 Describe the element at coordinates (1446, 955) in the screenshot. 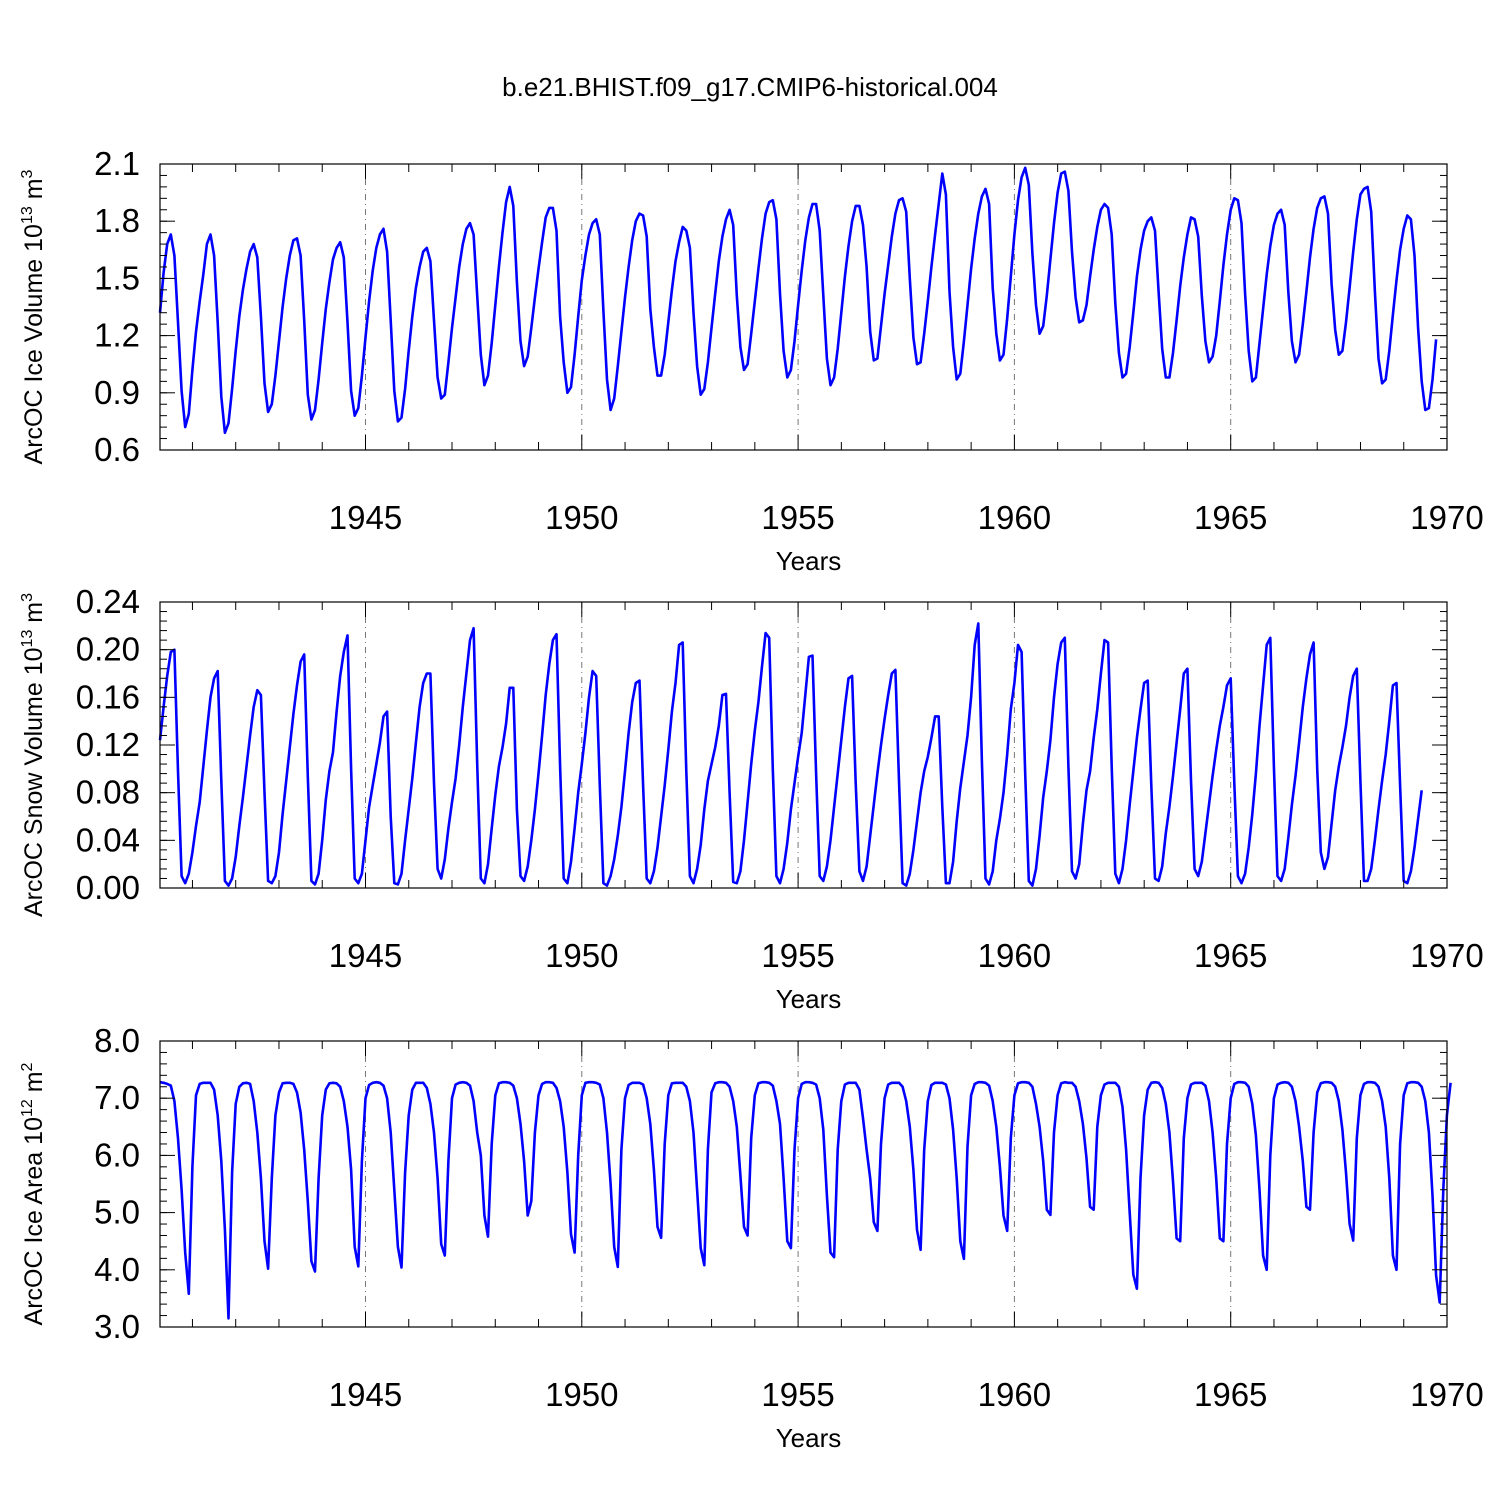

I see `snow-volume-xtick-label: 1970` at that location.